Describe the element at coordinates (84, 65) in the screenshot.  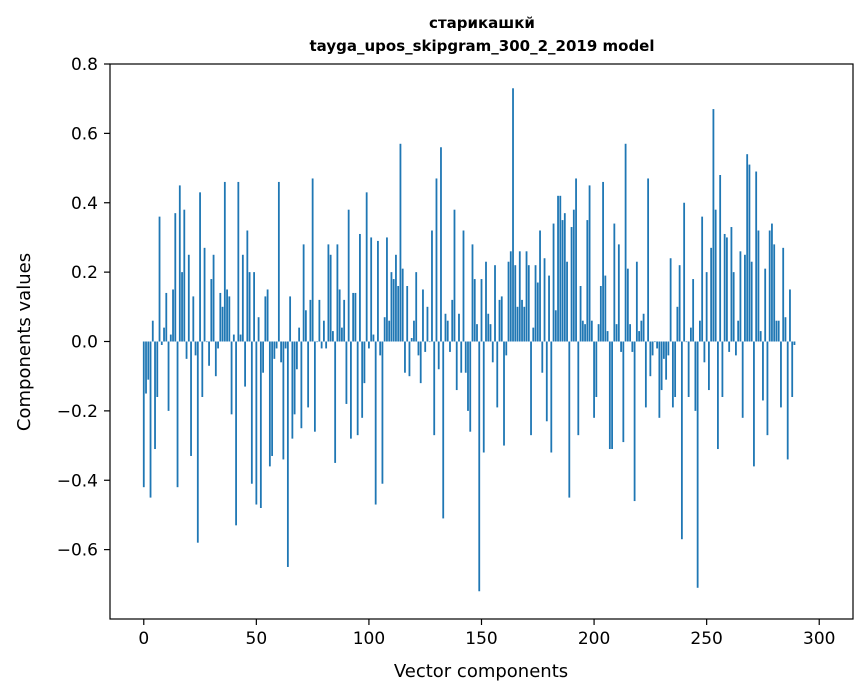
I see `y-tick-label: 0.8` at that location.